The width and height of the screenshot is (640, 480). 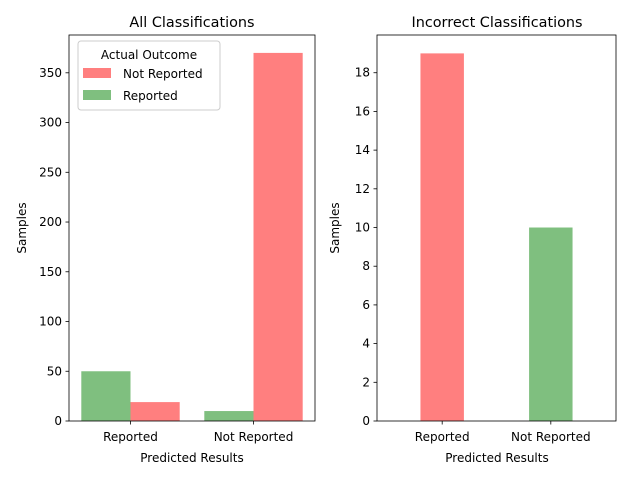 I want to click on y-tick-label: 2, so click(x=366, y=382).